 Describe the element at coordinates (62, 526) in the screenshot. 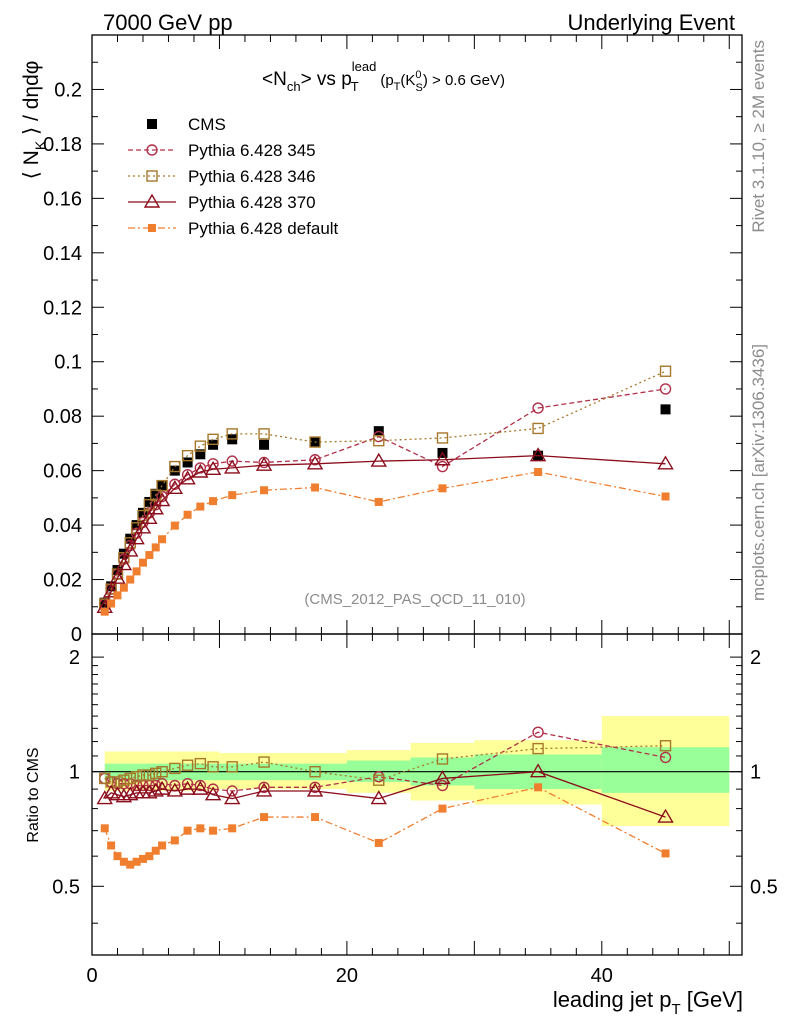

I see `main-ytick-label: 0.04` at that location.